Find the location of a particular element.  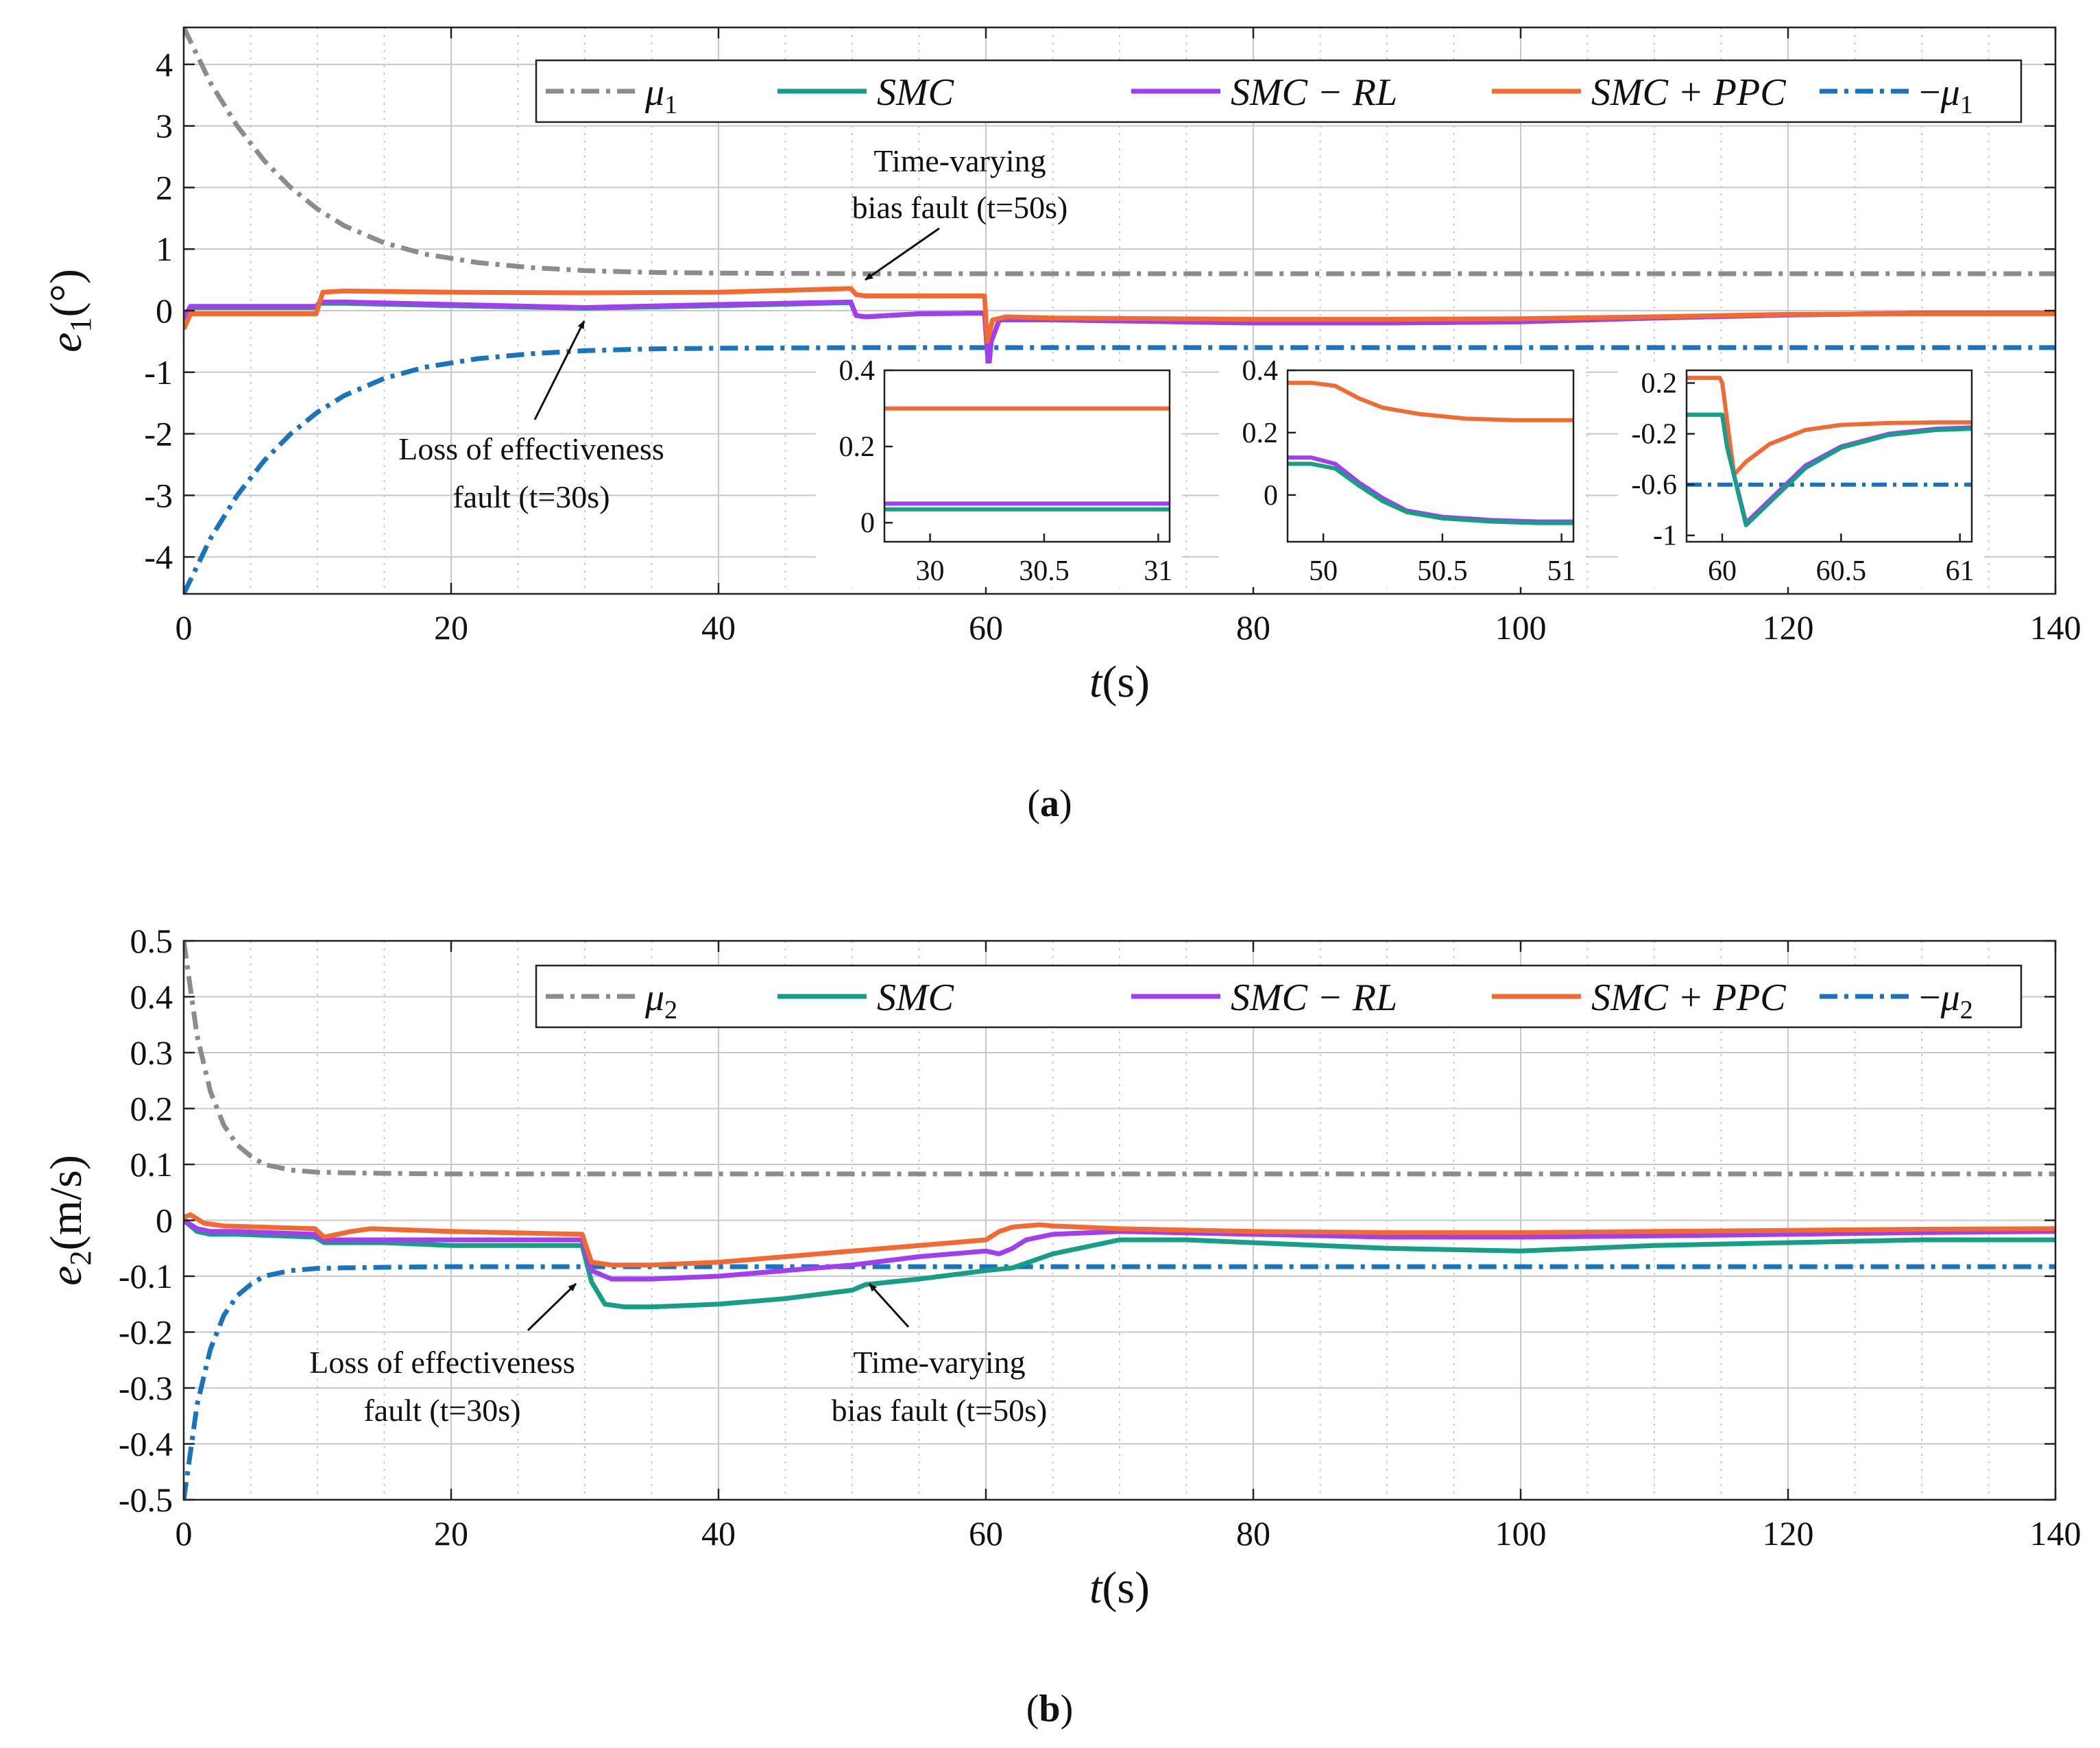

annotation-a-bias-line1: Time-varying is located at coordinates (960, 160).